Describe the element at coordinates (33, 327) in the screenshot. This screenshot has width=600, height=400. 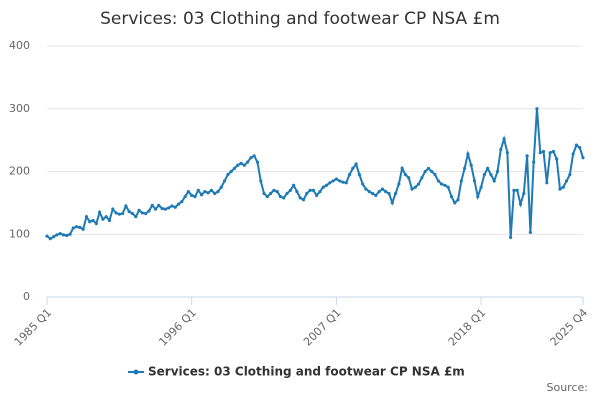
I see `x-tick-label: 1985 Q1` at that location.